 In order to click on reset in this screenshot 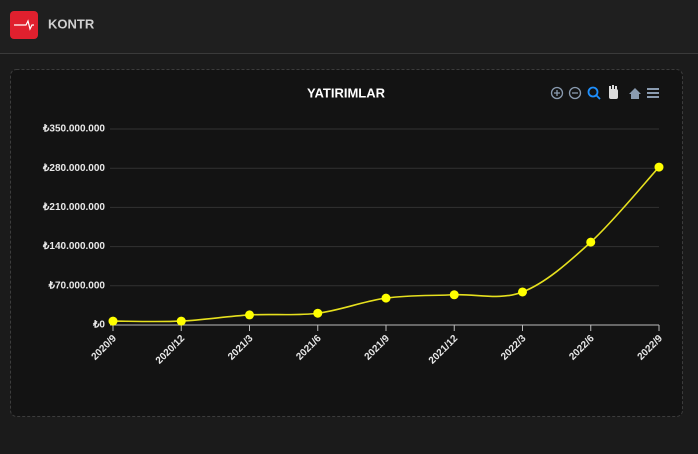, I will do `click(635, 93)`.